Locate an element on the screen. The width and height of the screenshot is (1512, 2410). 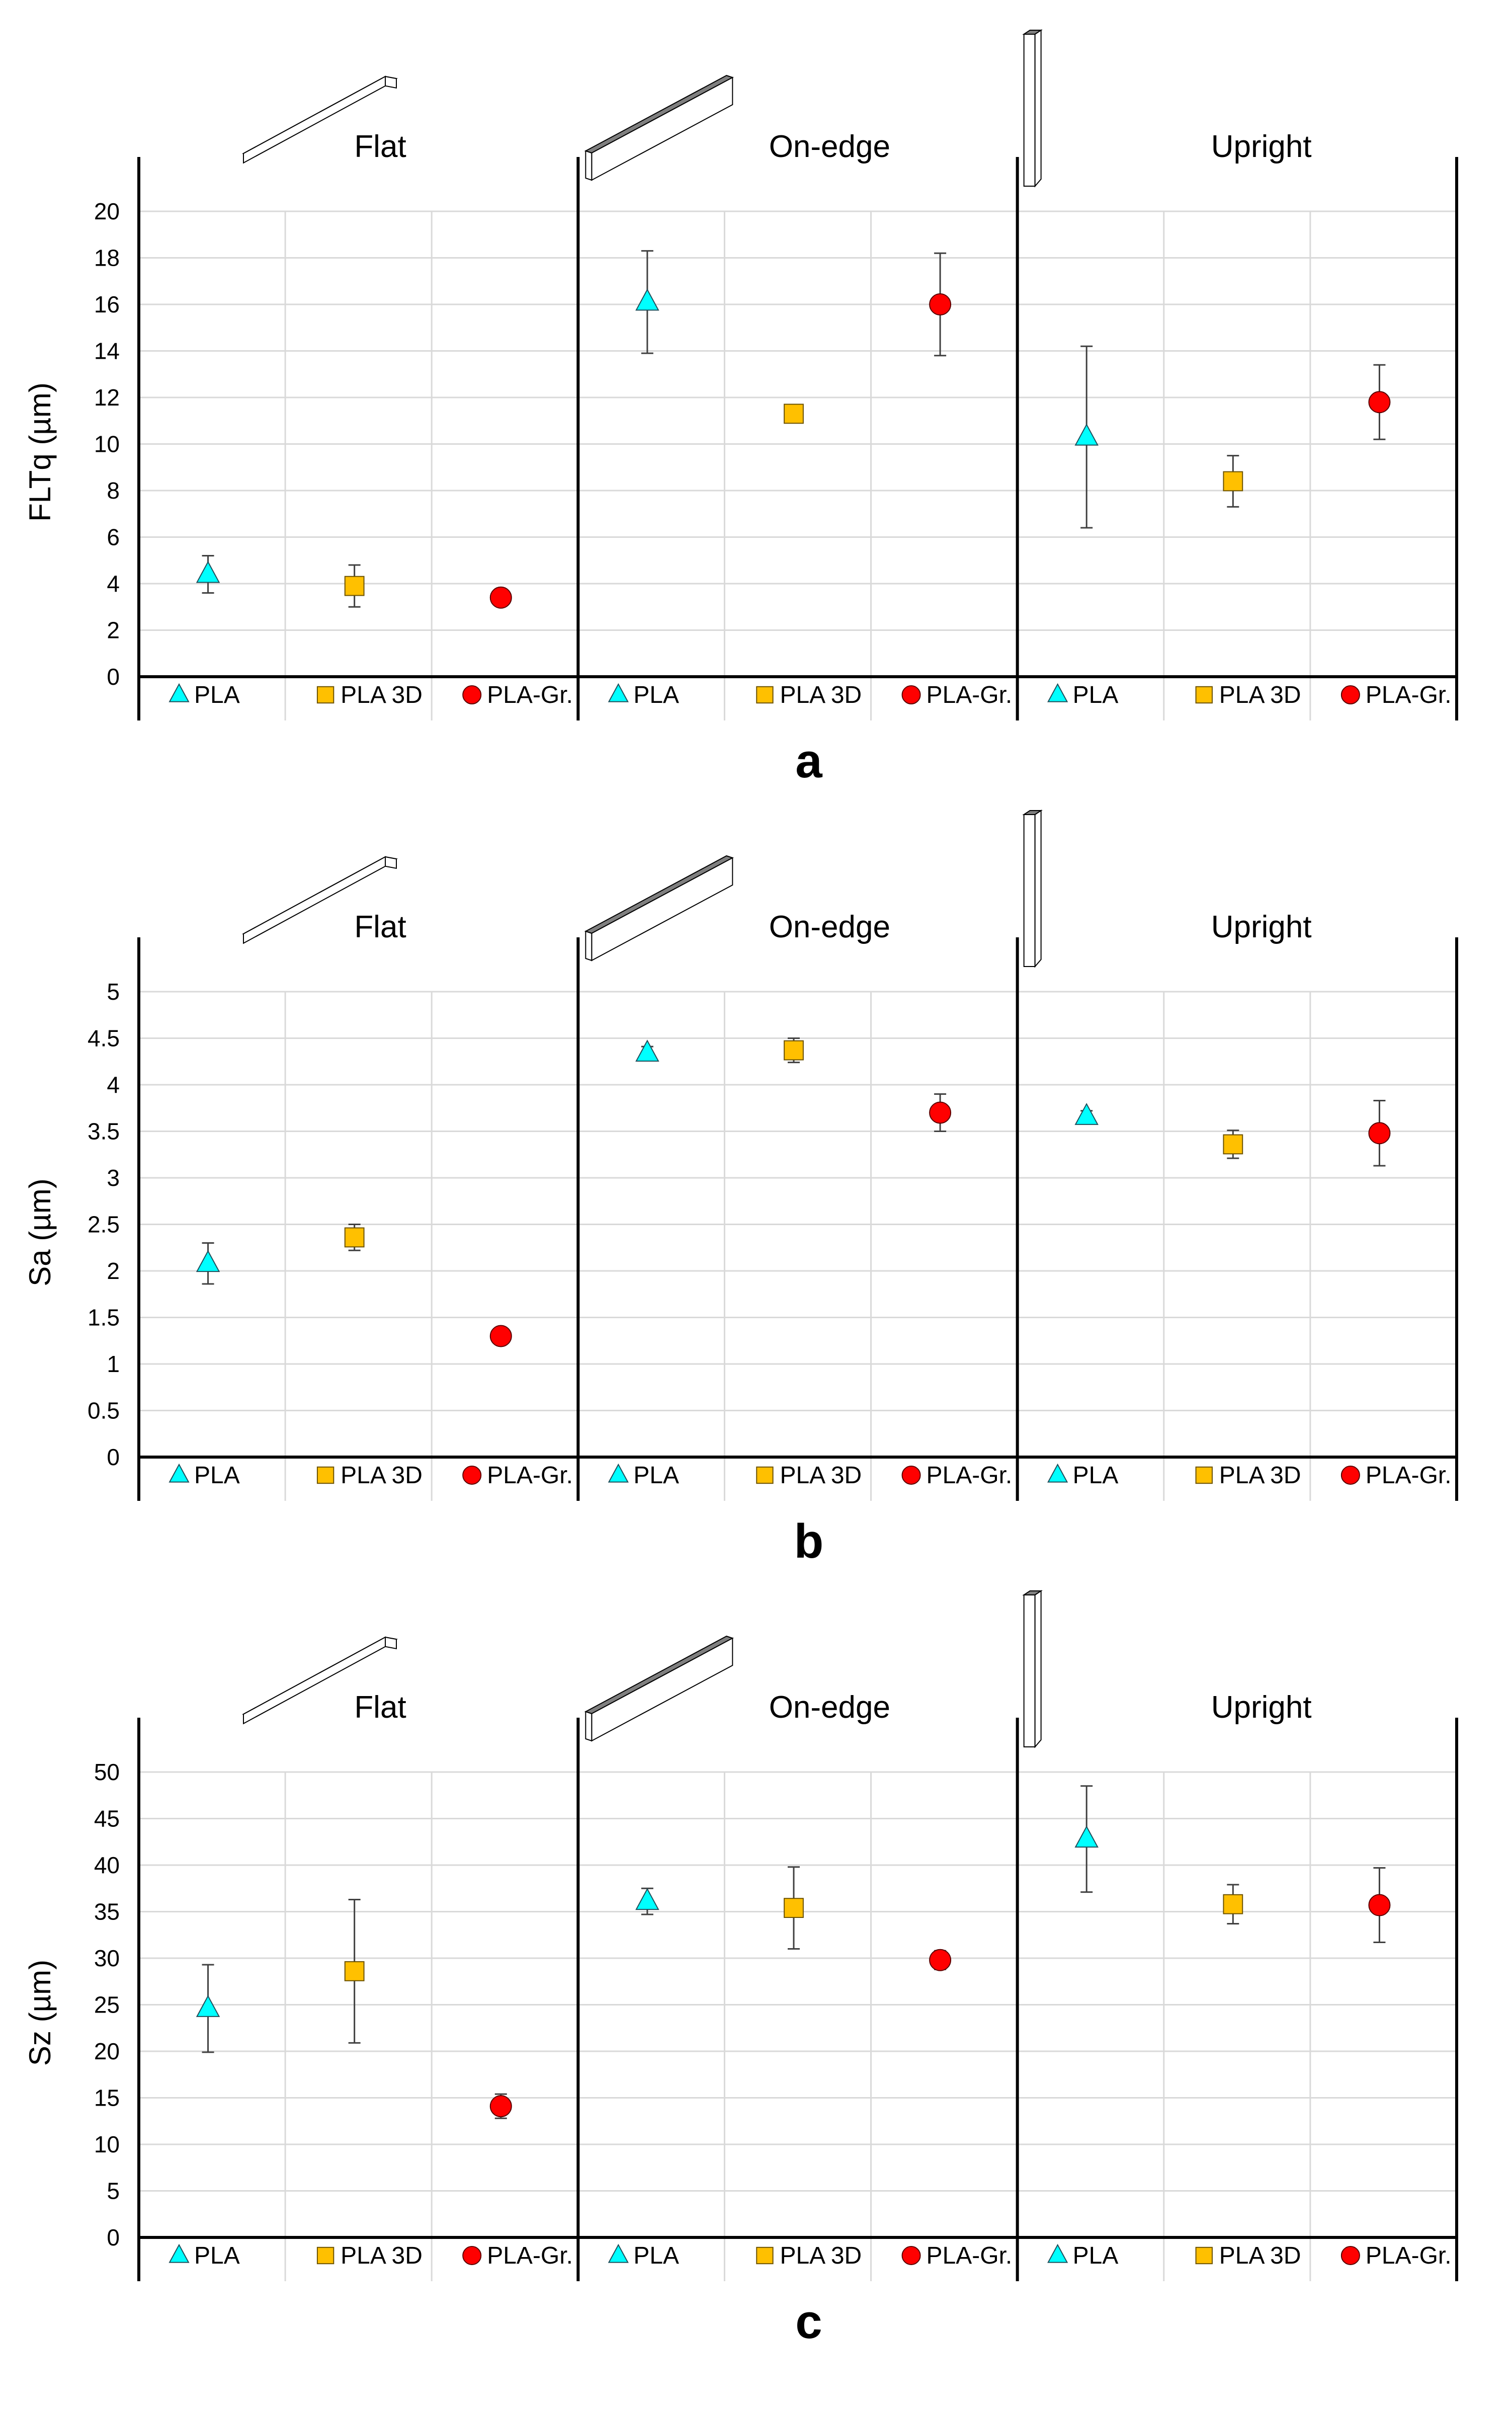
panel-label: c is located at coordinates (808, 2322).